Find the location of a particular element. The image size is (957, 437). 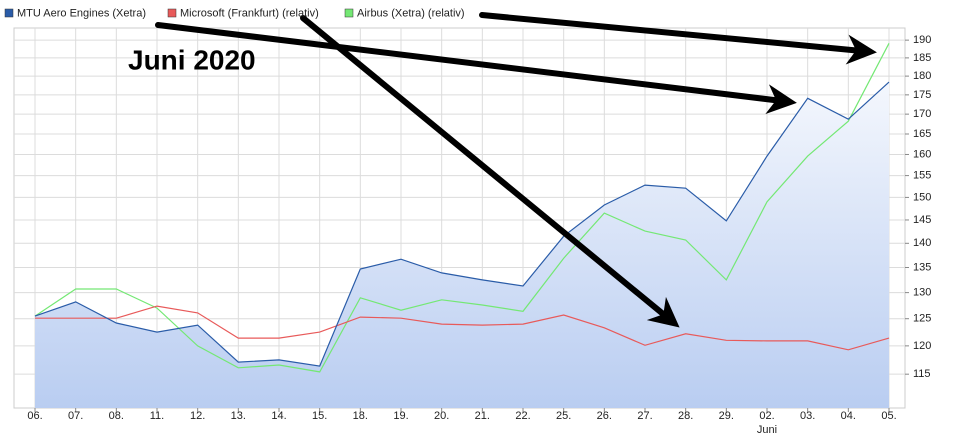

x-tick-label: 29. is located at coordinates (726, 416).